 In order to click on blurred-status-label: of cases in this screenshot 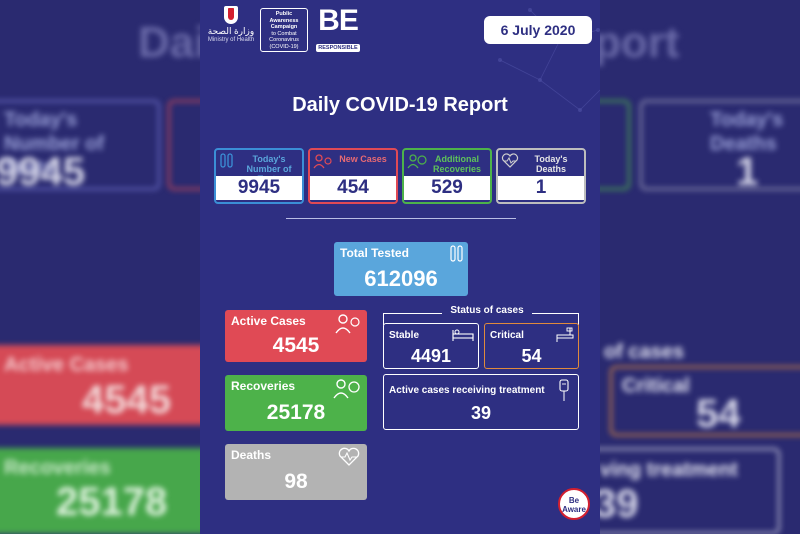, I will do `click(644, 352)`.